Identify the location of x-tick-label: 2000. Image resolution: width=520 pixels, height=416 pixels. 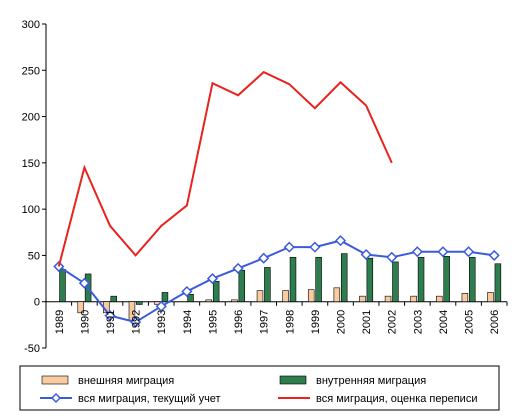
(342, 322).